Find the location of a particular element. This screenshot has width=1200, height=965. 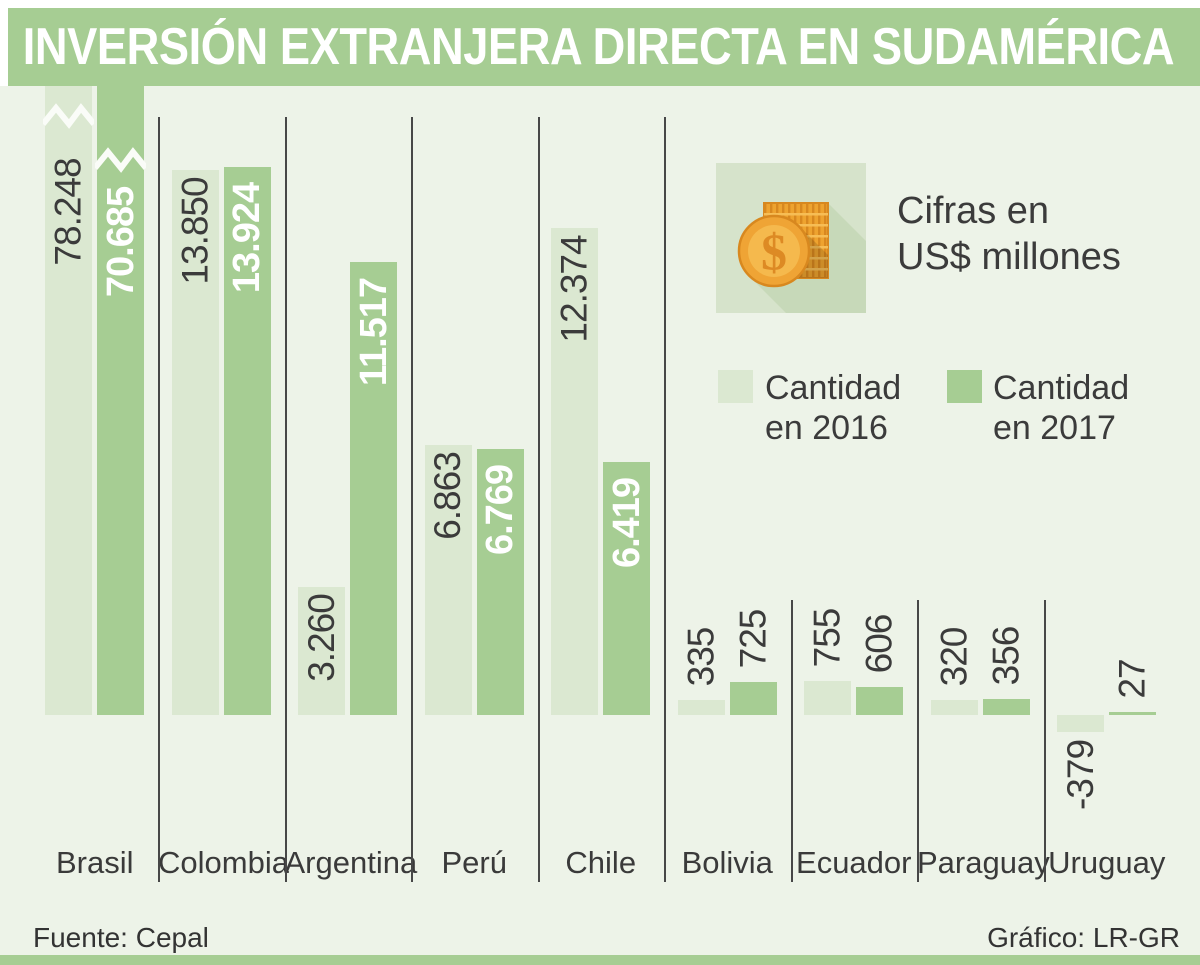

footer-credit: Gráfico: LR-GR is located at coordinates (1083, 937).